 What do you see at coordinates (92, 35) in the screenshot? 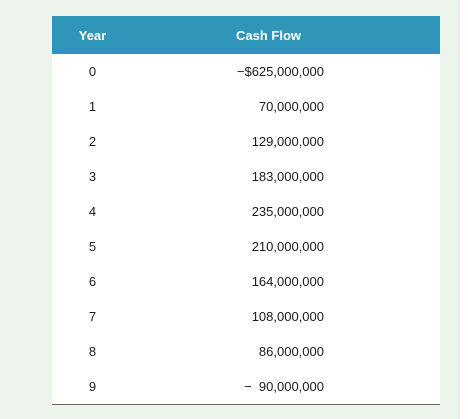
I see `year-column-header: Year` at bounding box center [92, 35].